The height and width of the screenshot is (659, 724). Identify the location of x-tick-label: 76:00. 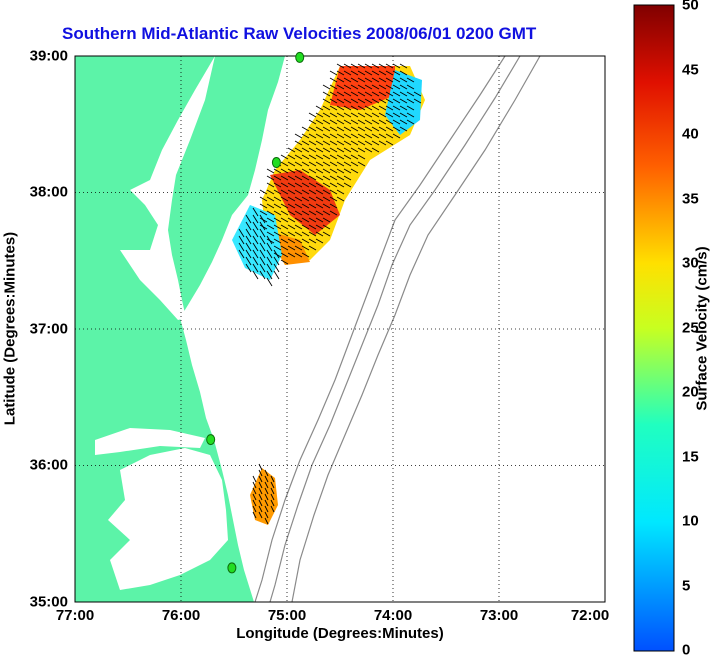
(181, 615).